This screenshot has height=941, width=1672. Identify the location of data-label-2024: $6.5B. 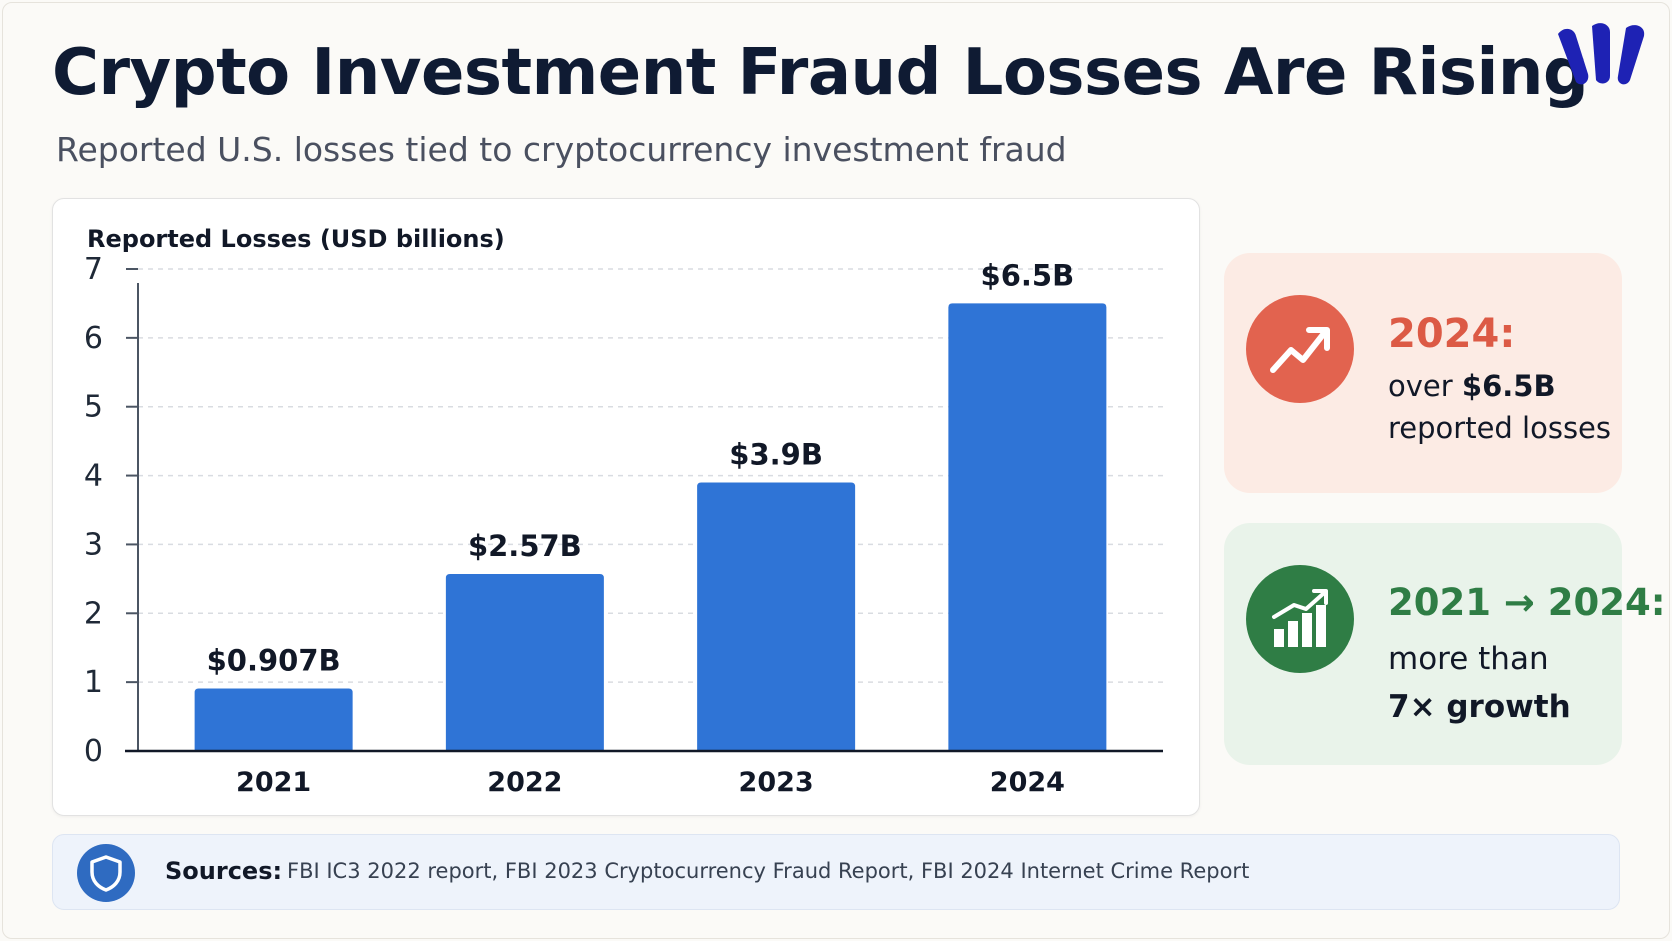
(1028, 275).